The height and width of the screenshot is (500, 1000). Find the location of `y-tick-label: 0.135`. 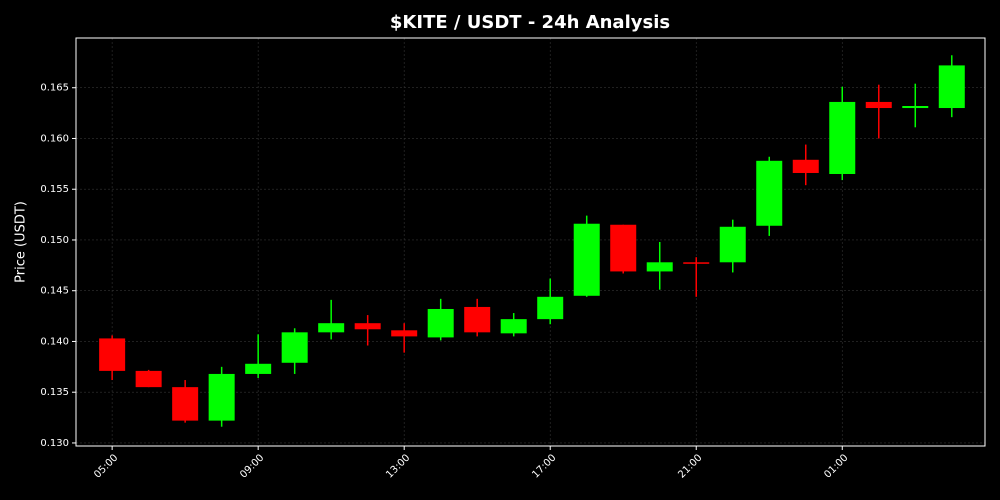

y-tick-label: 0.135 is located at coordinates (54, 392).